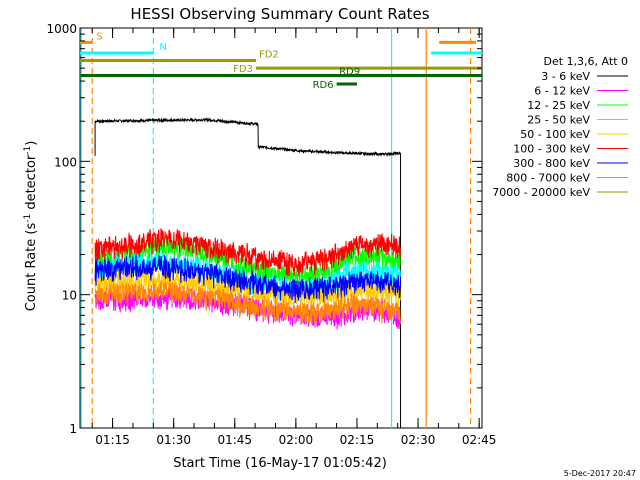 This screenshot has height=480, width=640. Describe the element at coordinates (69, 296) in the screenshot. I see `y-tick-label-1: 10` at that location.